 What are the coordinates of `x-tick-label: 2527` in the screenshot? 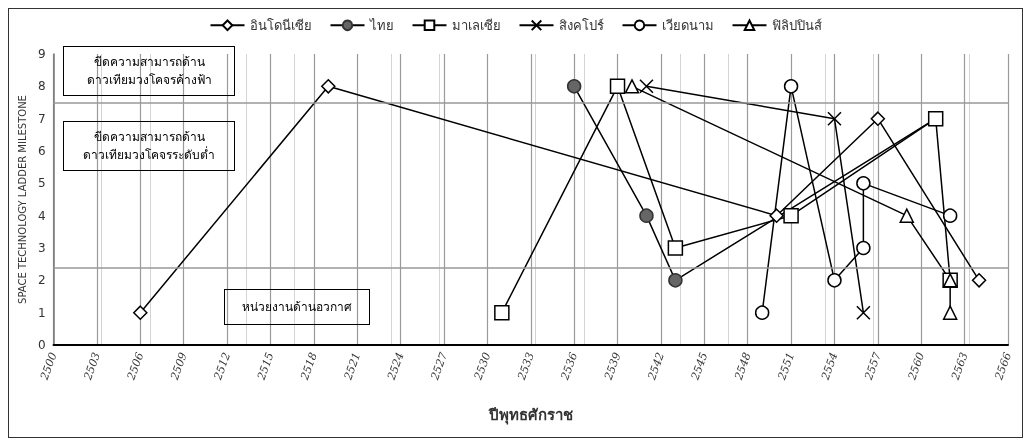 It's located at (439, 366).